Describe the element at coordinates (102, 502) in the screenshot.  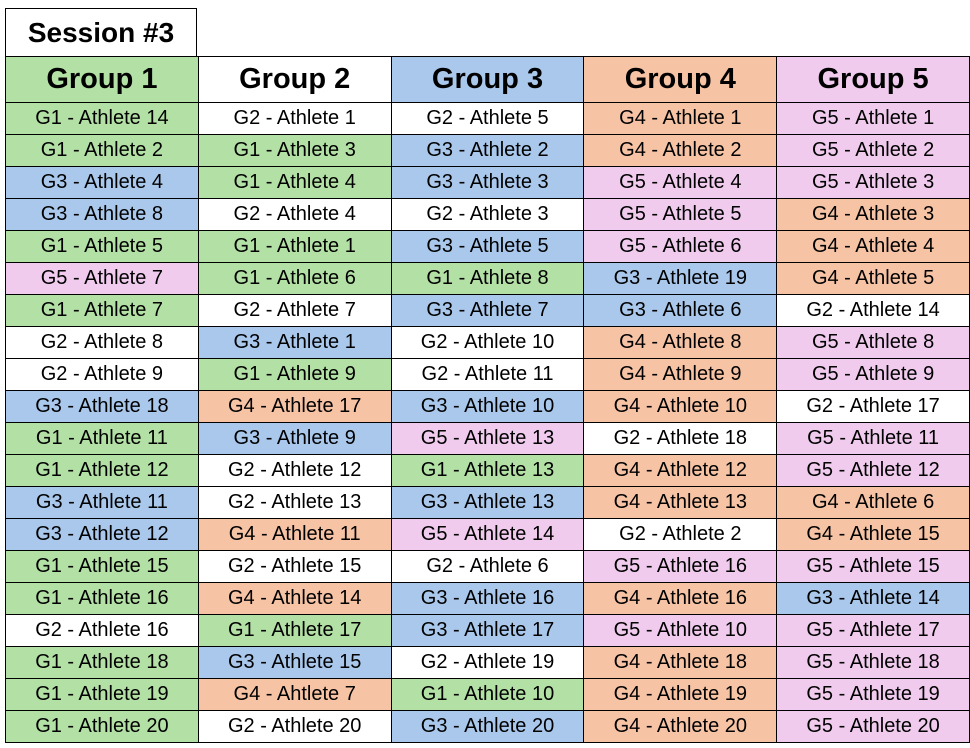
I see `athlete-cell: G3 - Athlete 11` at that location.